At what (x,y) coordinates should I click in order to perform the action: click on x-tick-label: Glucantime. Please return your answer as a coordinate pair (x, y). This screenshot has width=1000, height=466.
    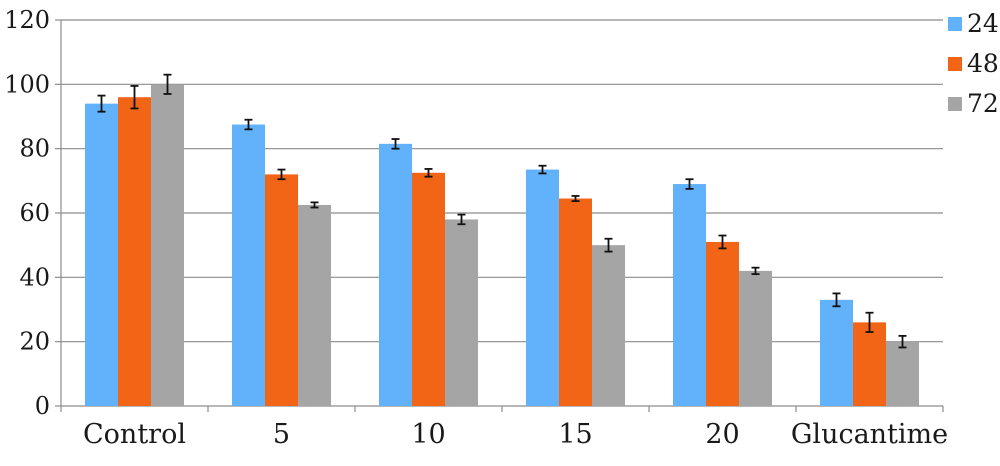
    Looking at the image, I should click on (869, 434).